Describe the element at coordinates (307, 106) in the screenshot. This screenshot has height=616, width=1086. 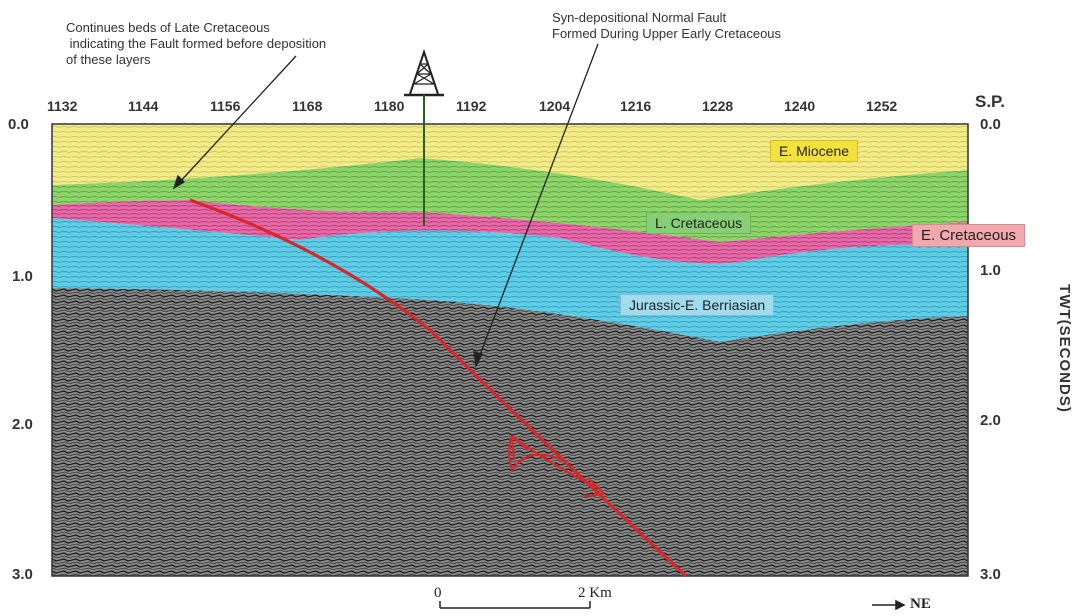
I see `shotpoint-label: 1168` at that location.